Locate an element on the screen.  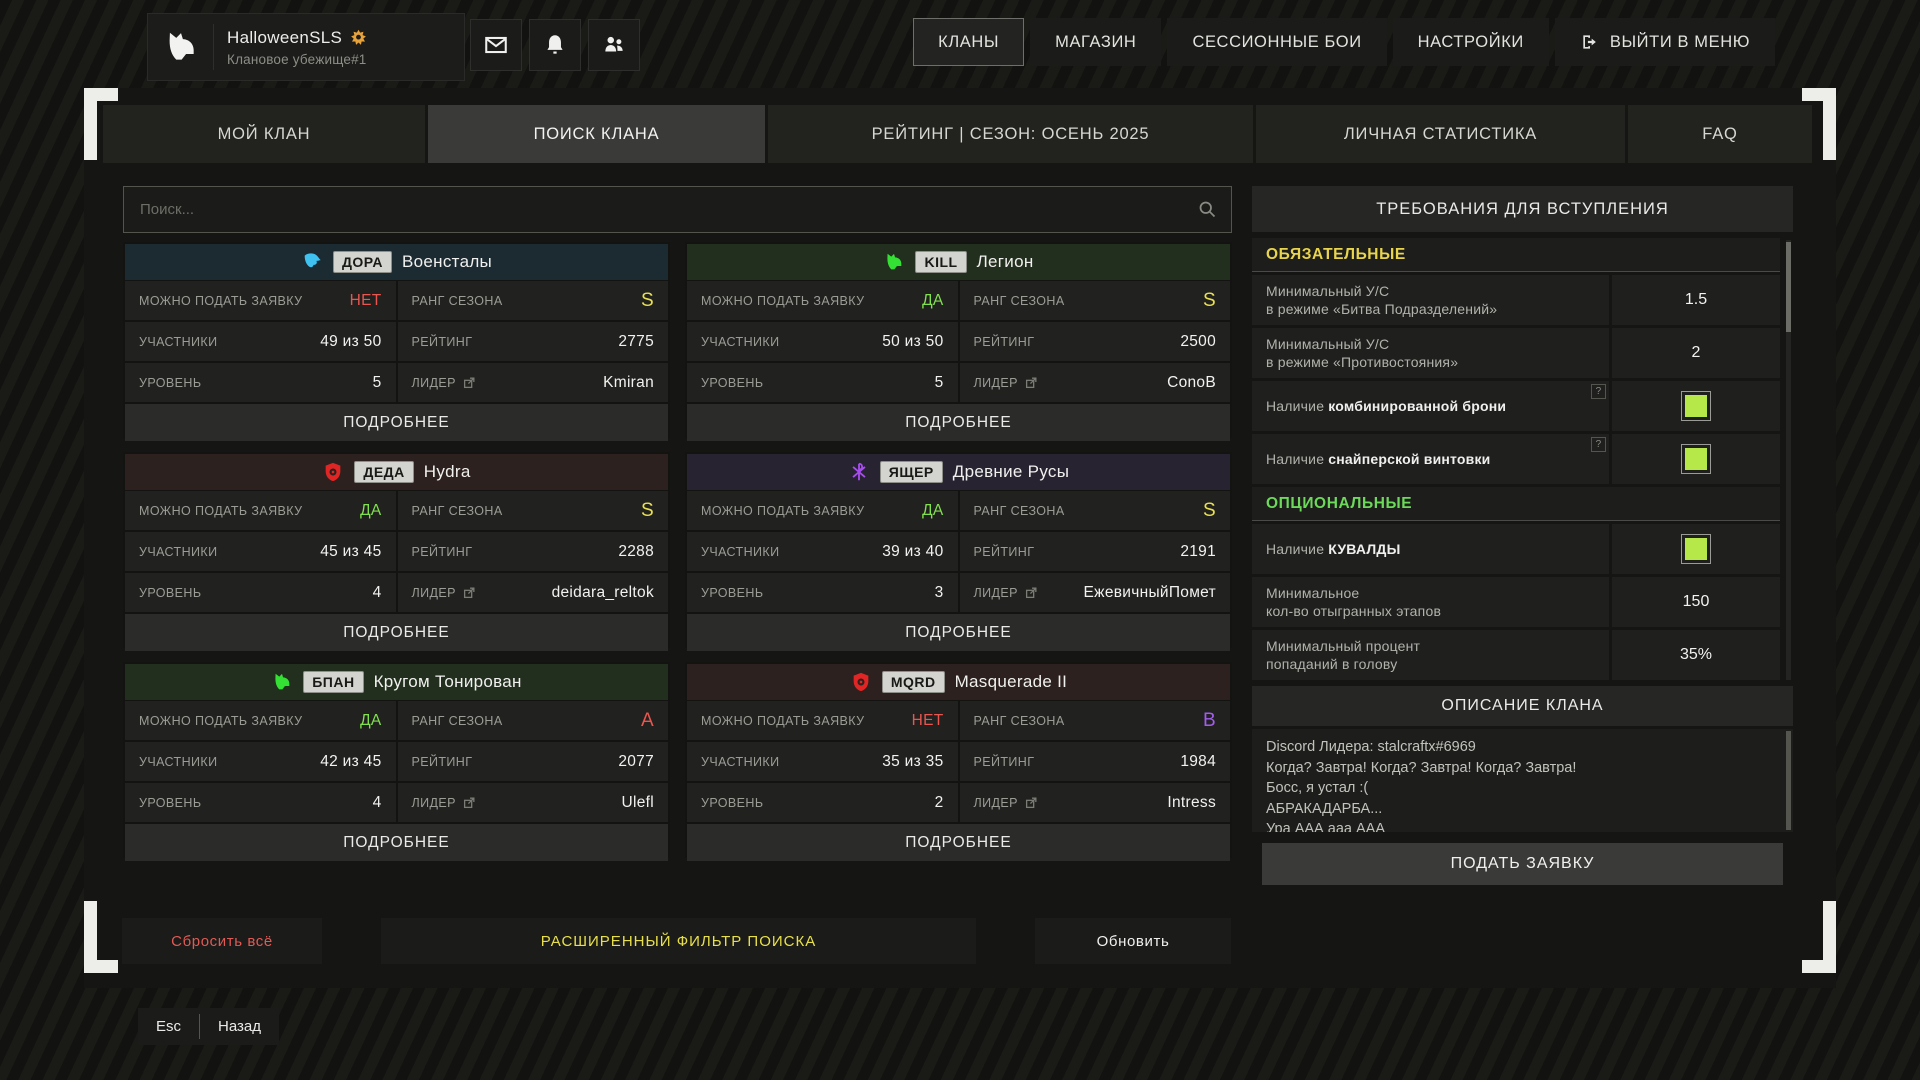
stat-rating: РЕЙТИНГ 2775 is located at coordinates (532, 341).